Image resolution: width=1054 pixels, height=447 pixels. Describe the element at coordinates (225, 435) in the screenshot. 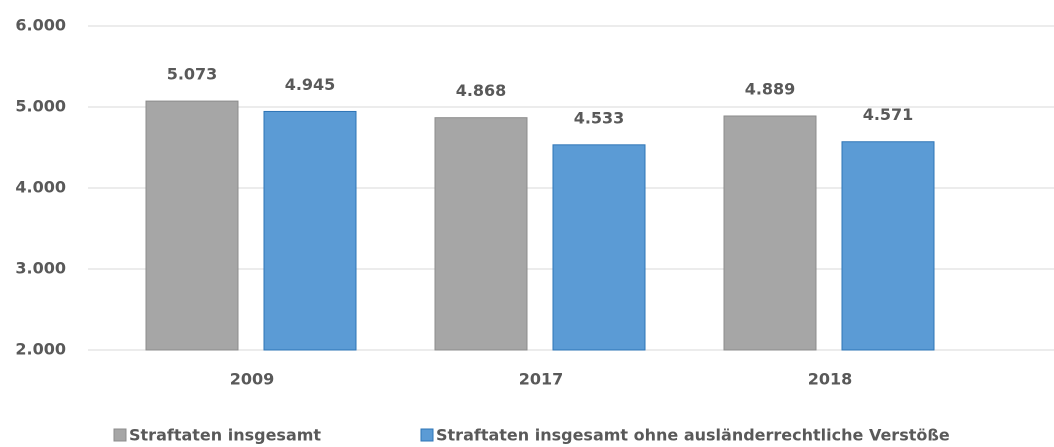

I see `legend-label: Straftaten insgesamt` at that location.